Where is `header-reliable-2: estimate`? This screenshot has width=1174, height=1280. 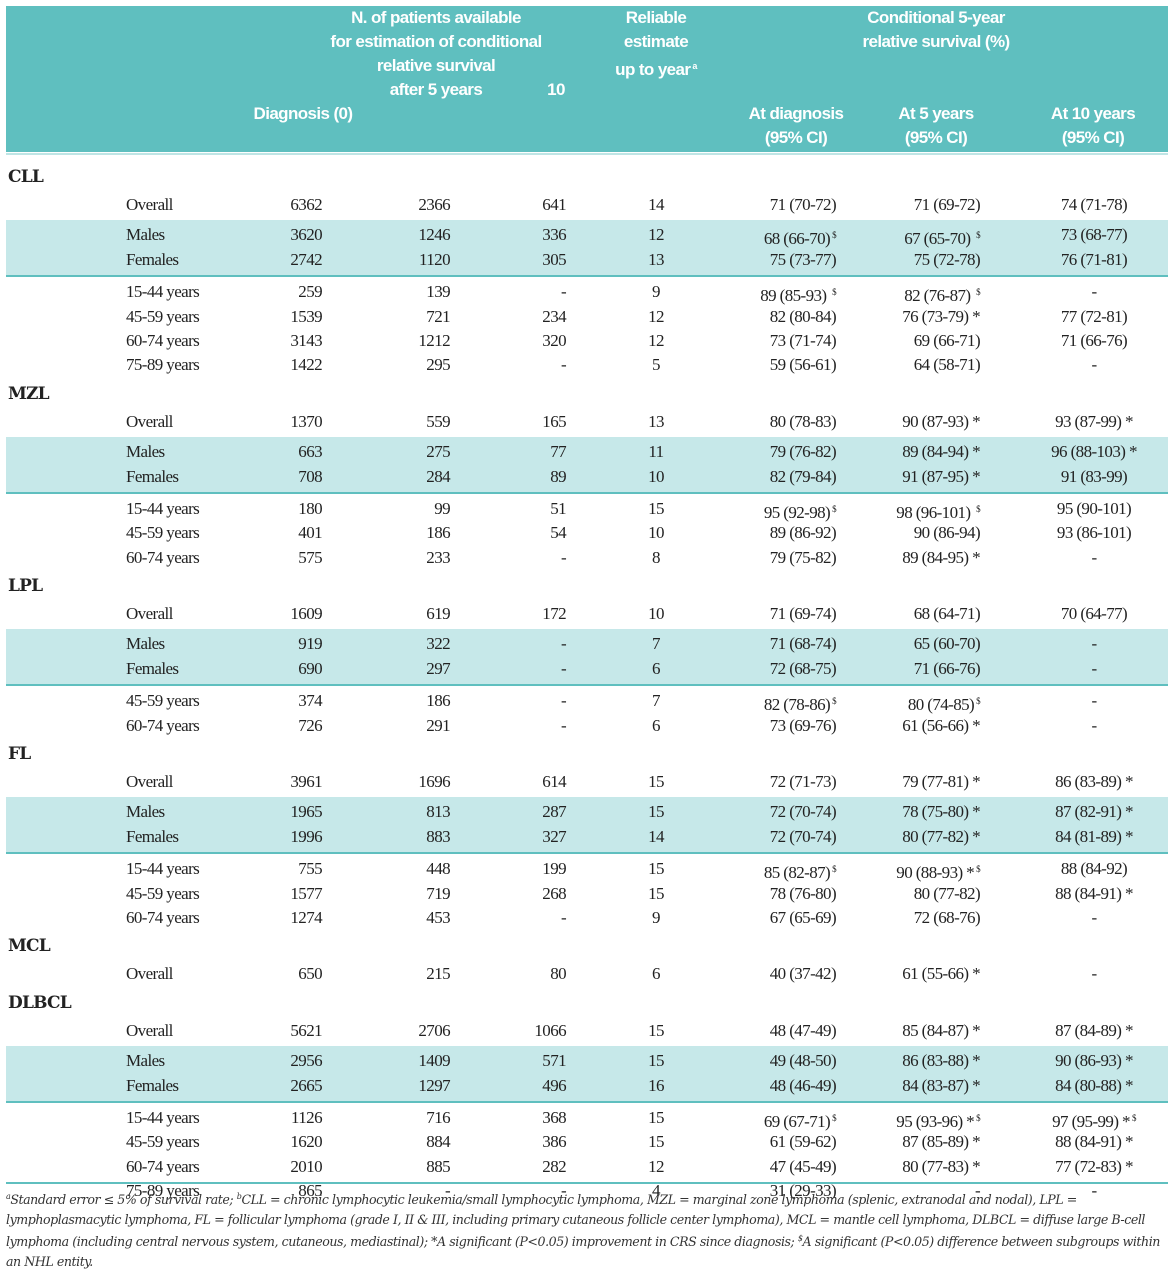
header-reliable-2: estimate is located at coordinates (656, 41).